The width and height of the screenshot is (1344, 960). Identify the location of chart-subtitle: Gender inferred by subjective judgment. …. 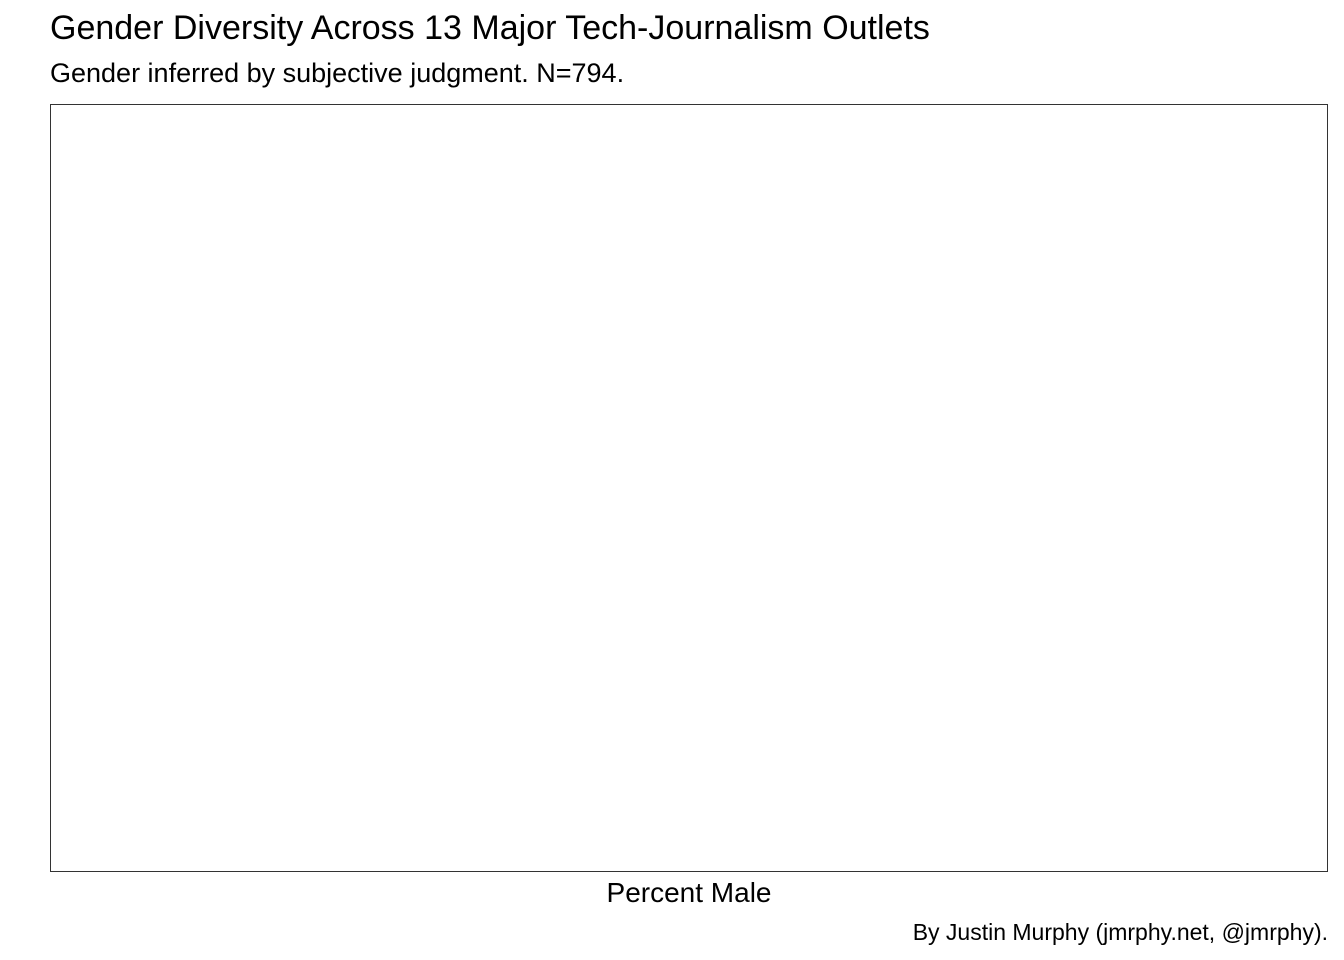
(337, 73).